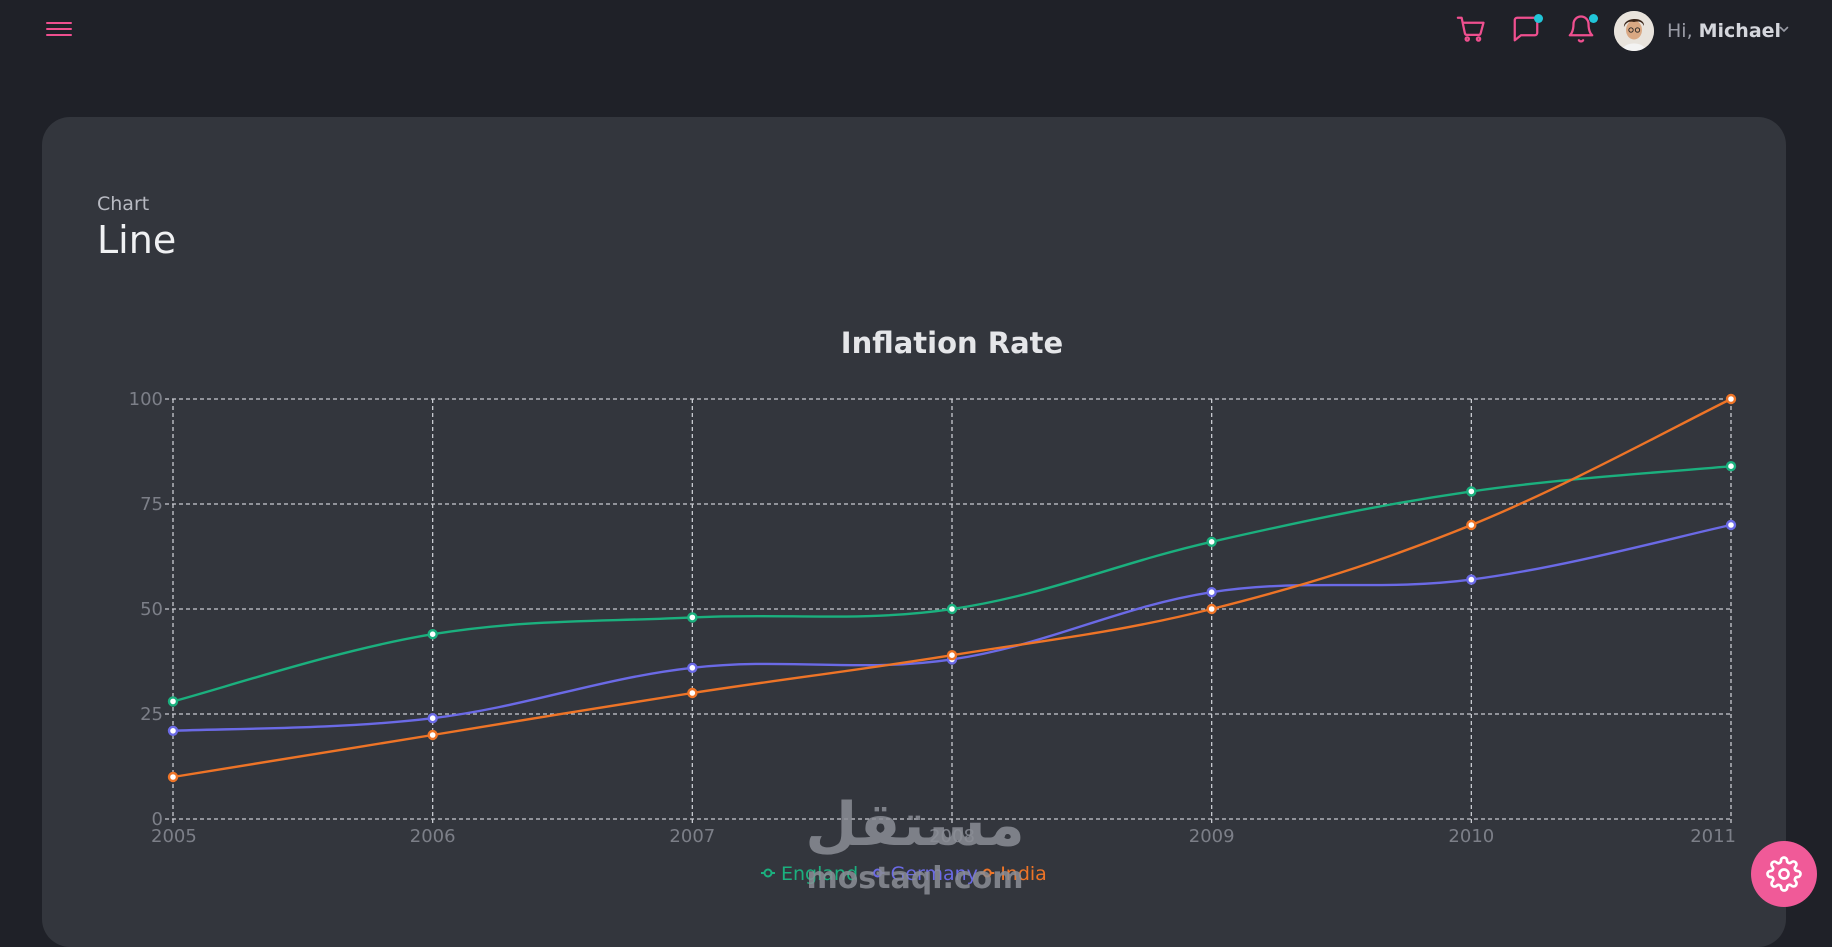 This screenshot has height=947, width=1832. I want to click on bell-notification-dot, so click(1593, 18).